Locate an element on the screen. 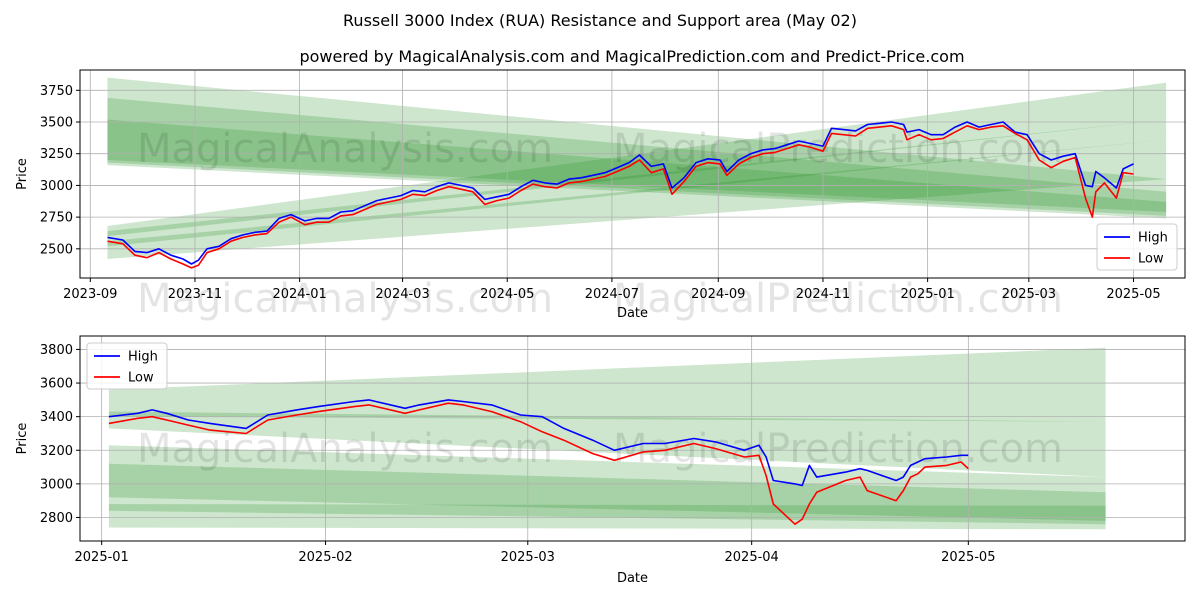 The image size is (1200, 600). y-tick-label: 3250 is located at coordinates (56, 154).